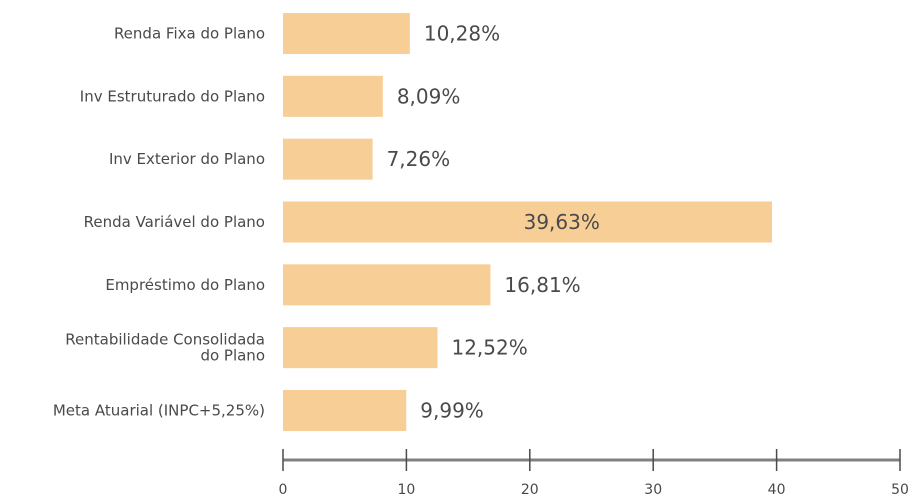 Image resolution: width=912 pixels, height=497 pixels. Describe the element at coordinates (462, 34) in the screenshot. I see `value-label: 10,28%` at that location.